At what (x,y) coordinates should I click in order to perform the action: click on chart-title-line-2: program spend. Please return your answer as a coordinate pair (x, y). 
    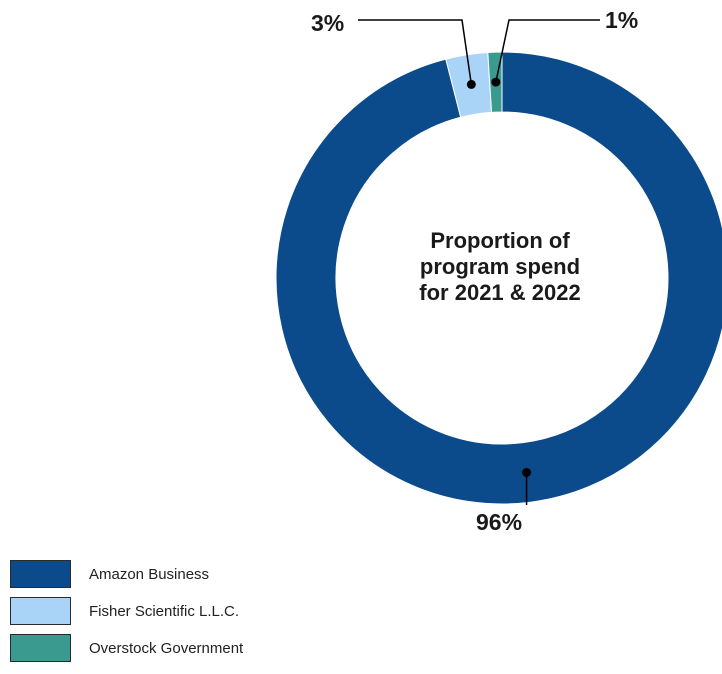
    Looking at the image, I should click on (500, 266).